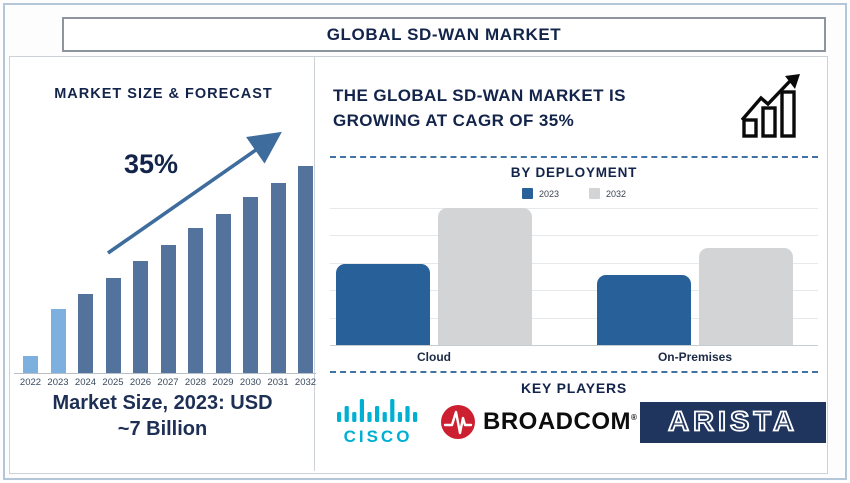 The height and width of the screenshot is (483, 850). I want to click on market-bar-2022, so click(30, 364).